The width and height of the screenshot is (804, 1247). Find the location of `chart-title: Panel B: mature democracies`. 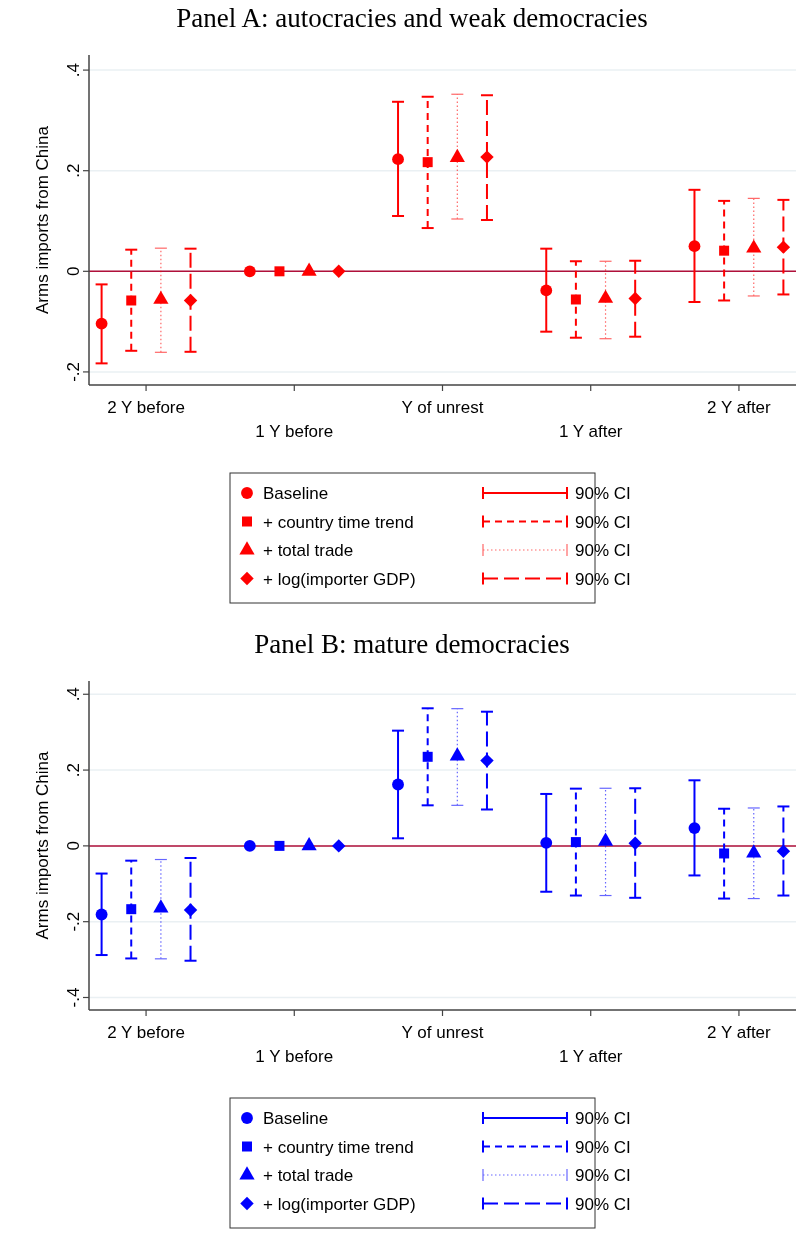

chart-title: Panel B: mature democracies is located at coordinates (412, 644).